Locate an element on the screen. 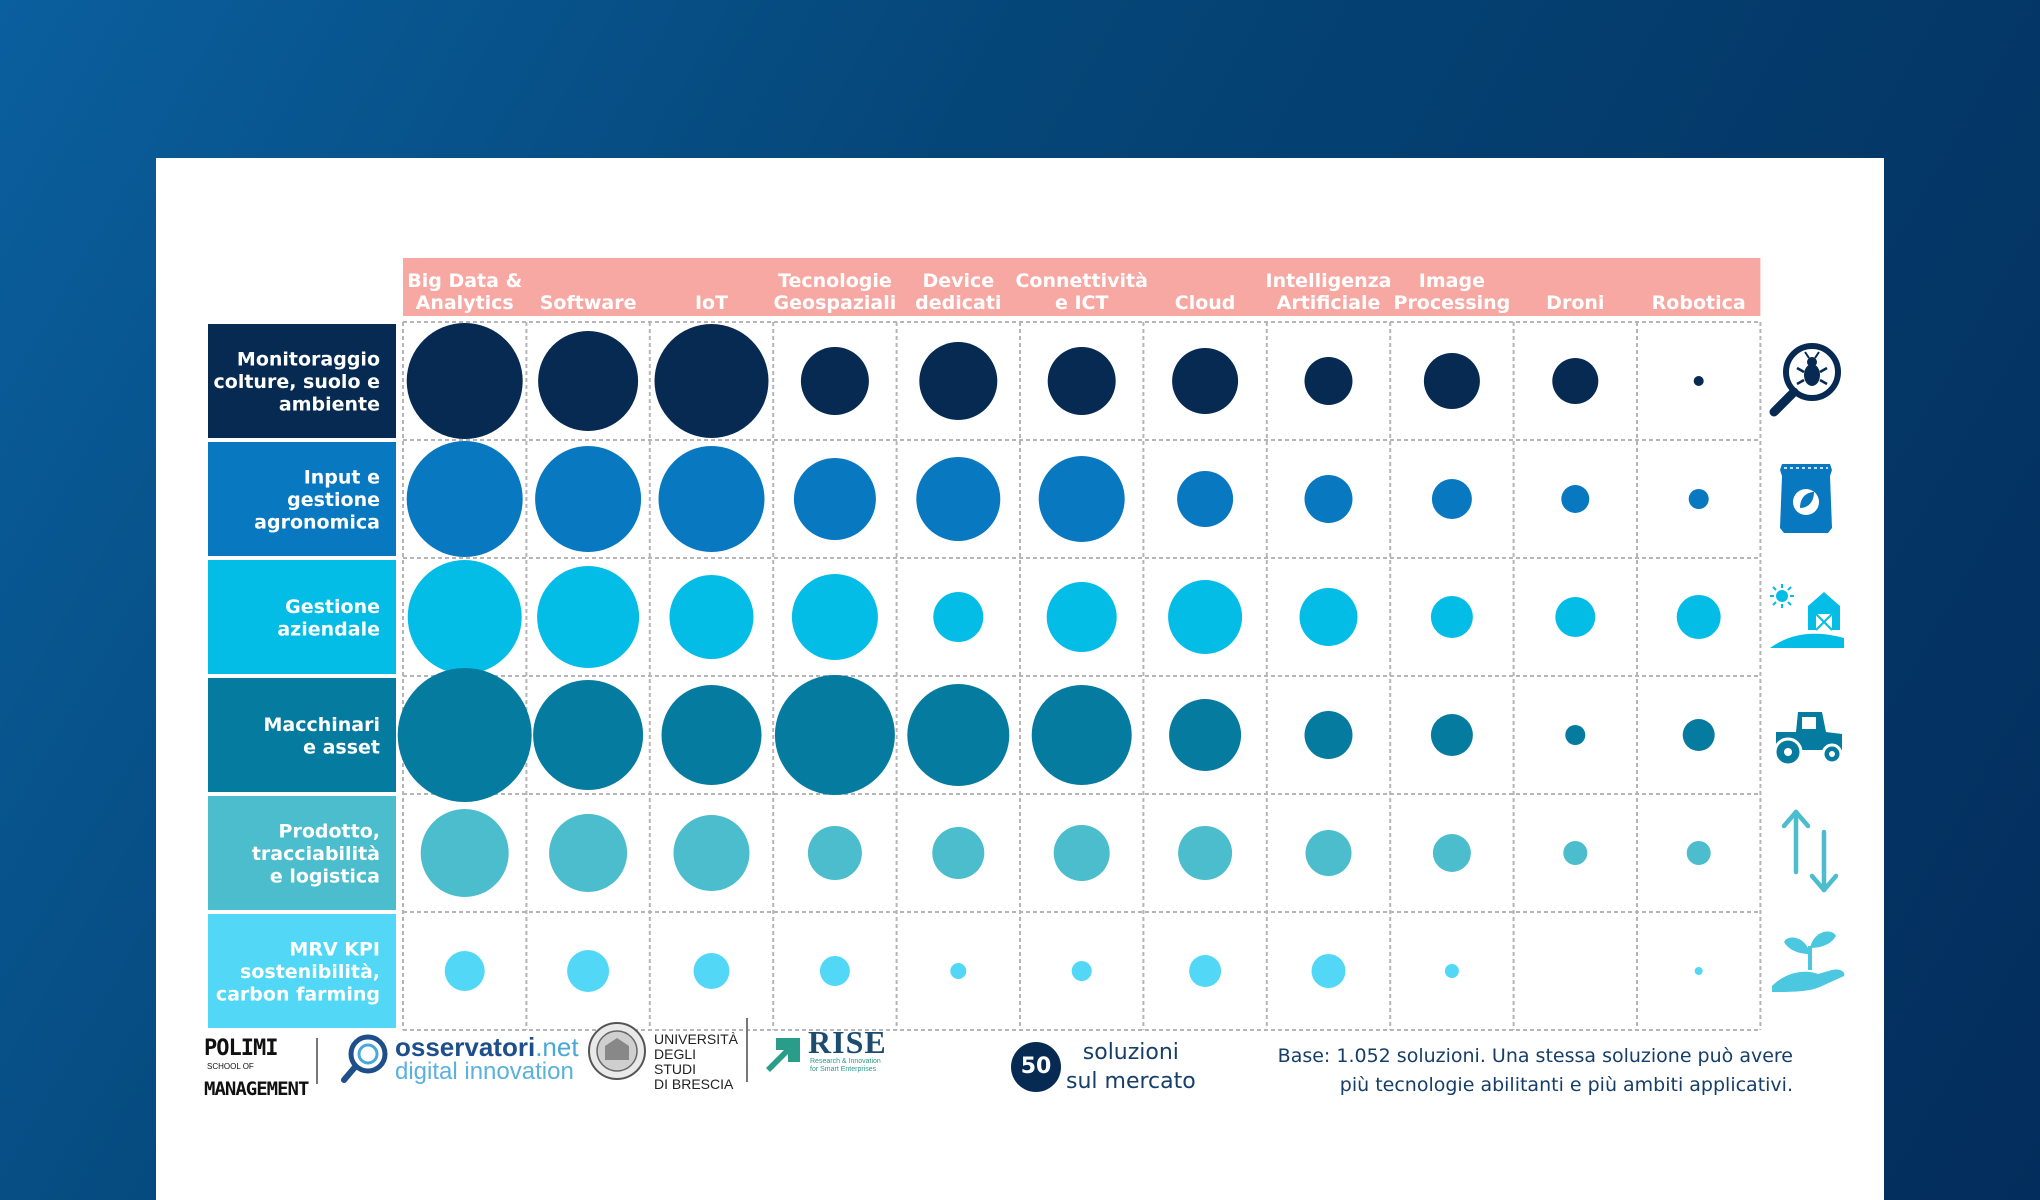  column-label-line: Device is located at coordinates (958, 281).